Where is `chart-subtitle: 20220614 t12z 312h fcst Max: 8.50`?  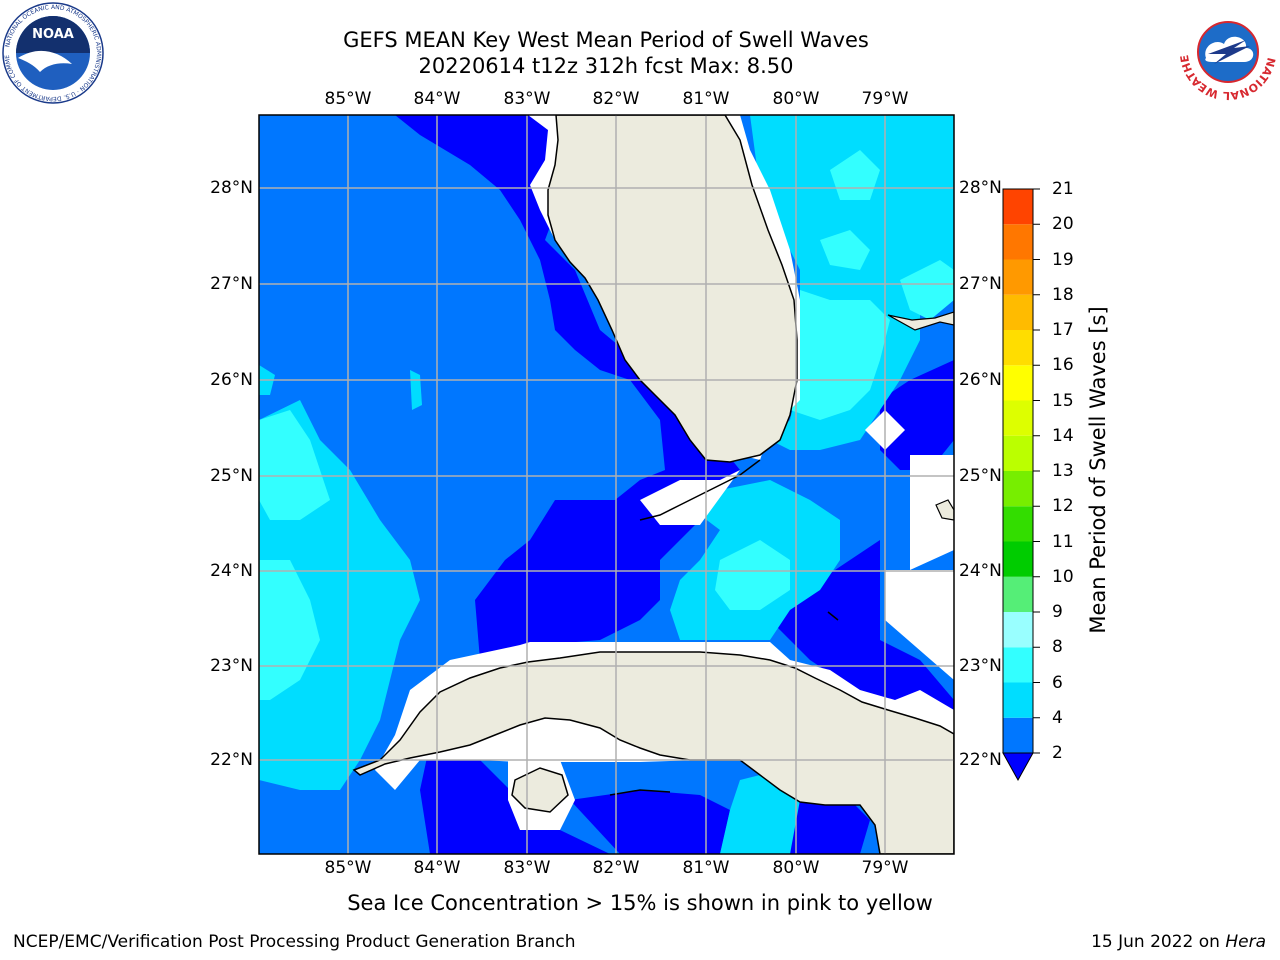
chart-subtitle: 20220614 t12z 312h fcst Max: 8.50 is located at coordinates (606, 66).